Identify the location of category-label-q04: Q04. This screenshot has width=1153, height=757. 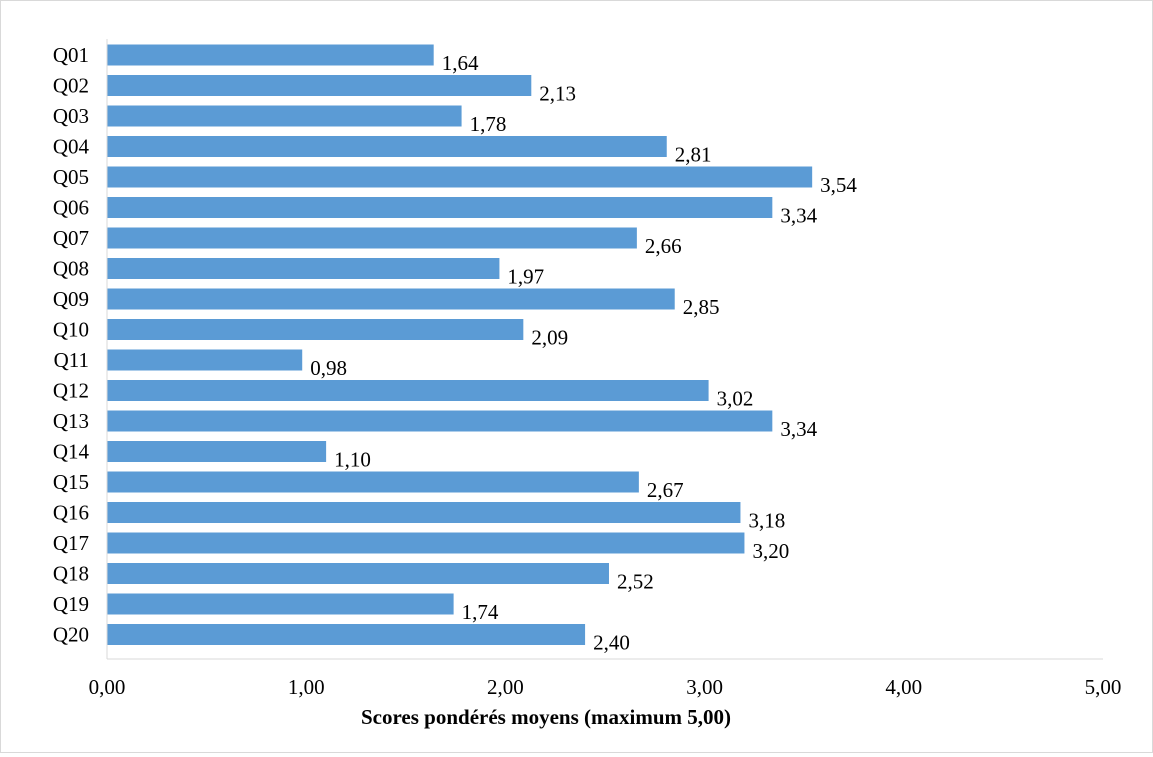
(71, 147).